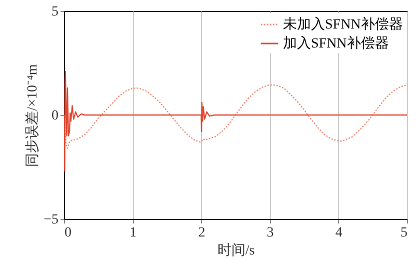 The height and width of the screenshot is (261, 420). I want to click on x-tick-label: 5, so click(404, 233).